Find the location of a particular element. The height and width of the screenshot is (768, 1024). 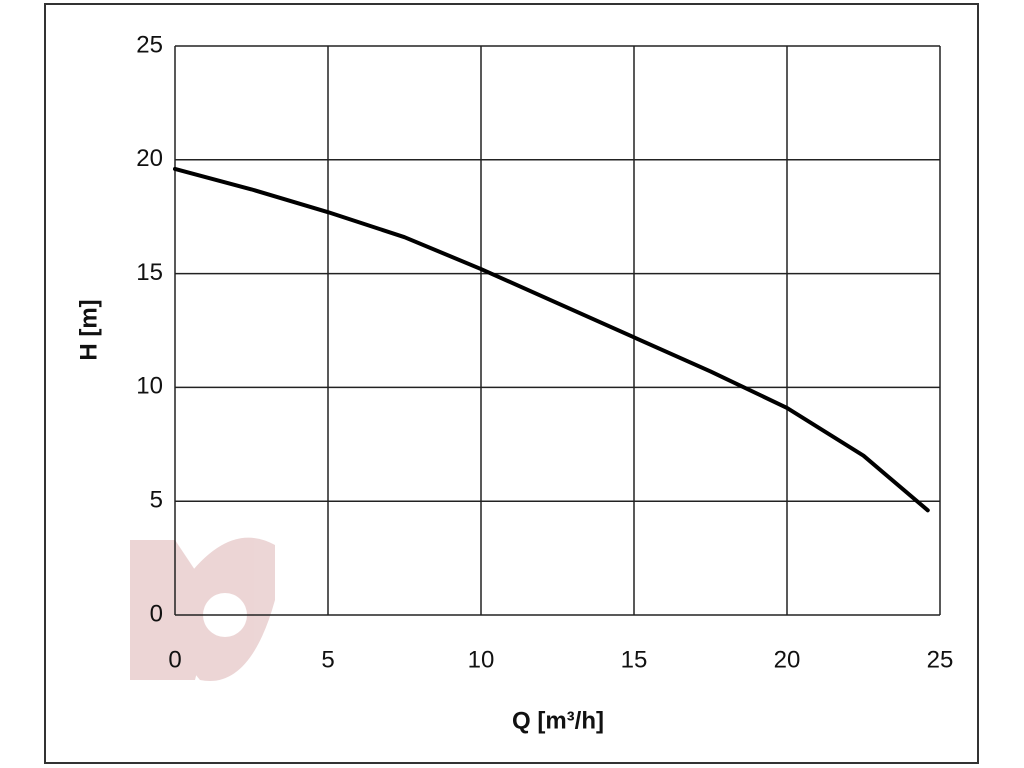

y-tick-label: 5 is located at coordinates (156, 500).